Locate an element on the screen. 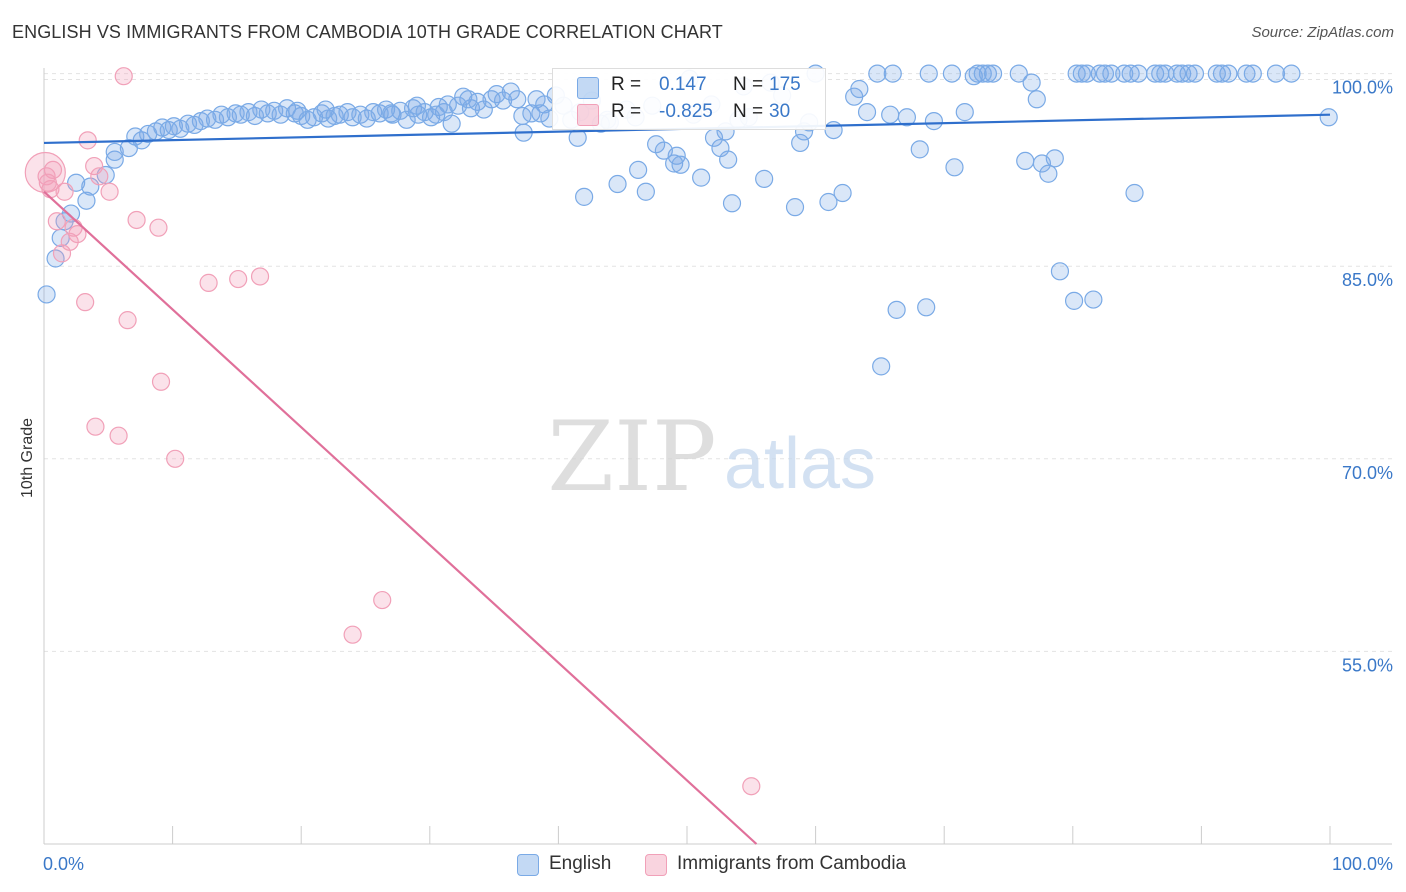 Image resolution: width=1406 pixels, height=892 pixels. chart-source: Source: ZipAtlas.com is located at coordinates (1322, 32).